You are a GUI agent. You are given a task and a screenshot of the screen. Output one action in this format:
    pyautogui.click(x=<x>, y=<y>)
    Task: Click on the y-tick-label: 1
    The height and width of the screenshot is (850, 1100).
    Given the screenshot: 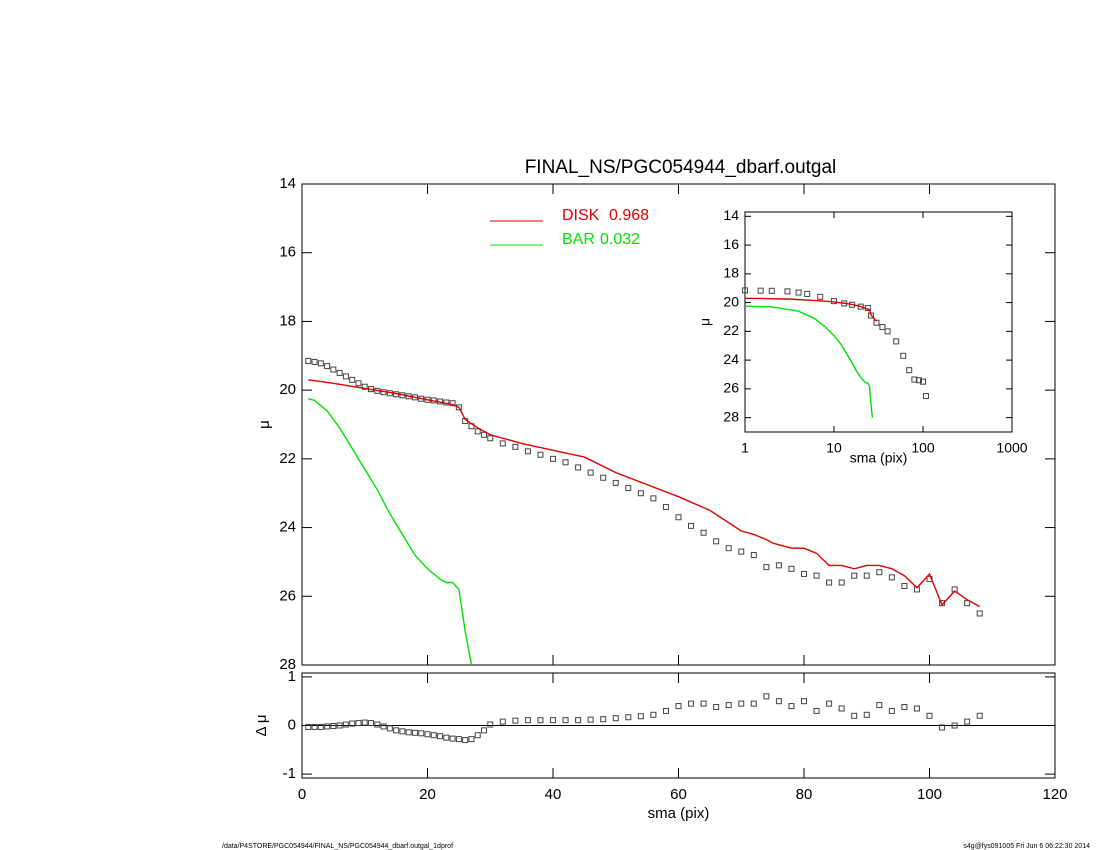 What is the action you would take?
    pyautogui.click(x=292, y=676)
    